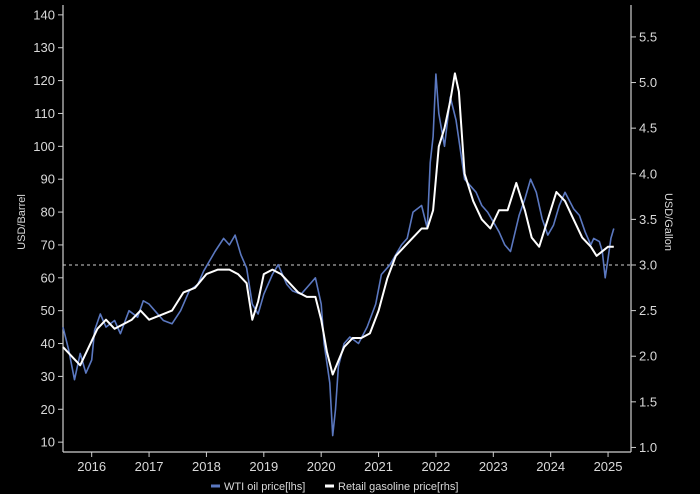 The image size is (700, 494). What do you see at coordinates (44, 146) in the screenshot?
I see `left-tick-label: 100` at bounding box center [44, 146].